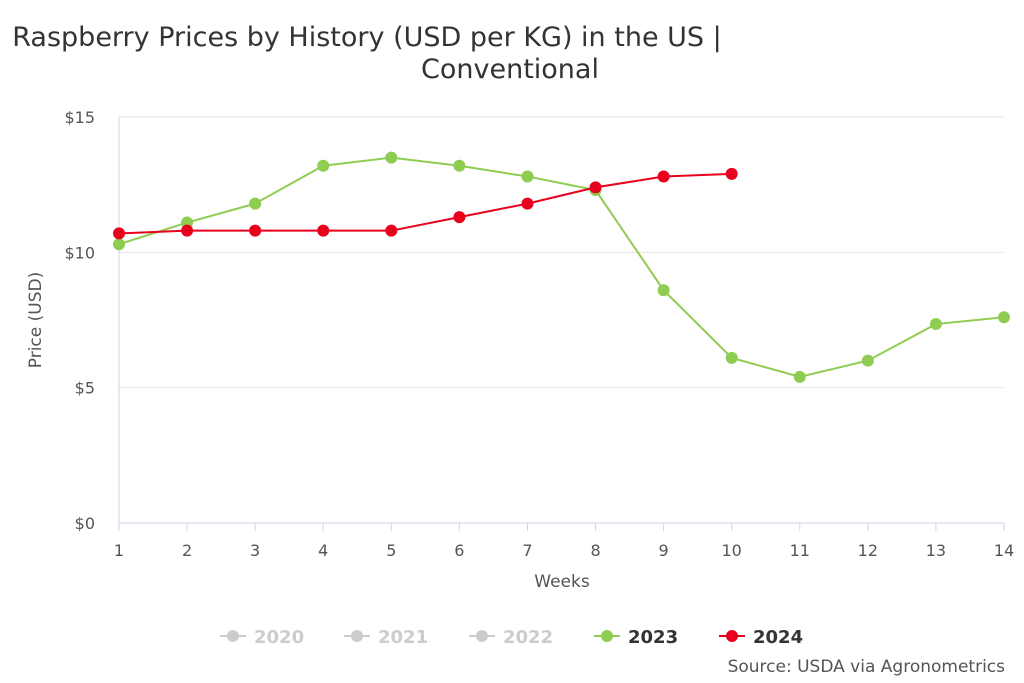 The width and height of the screenshot is (1024, 683). I want to click on legend-label: 2021, so click(403, 637).